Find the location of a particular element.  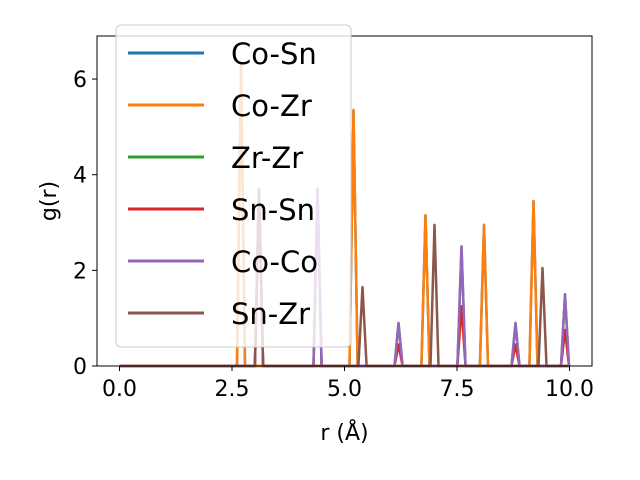

legend-label: Sn-Zr is located at coordinates (270, 314).